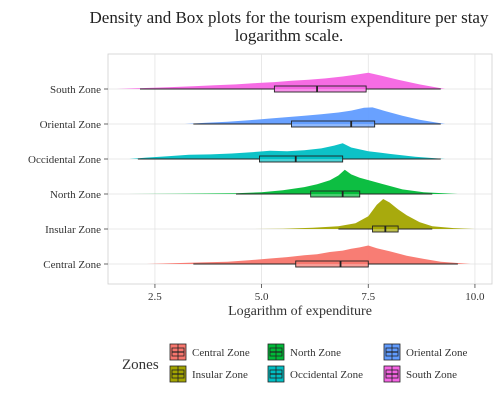  What do you see at coordinates (71, 125) in the screenshot?
I see `y-label-oriental-zone: Oriental Zone` at bounding box center [71, 125].